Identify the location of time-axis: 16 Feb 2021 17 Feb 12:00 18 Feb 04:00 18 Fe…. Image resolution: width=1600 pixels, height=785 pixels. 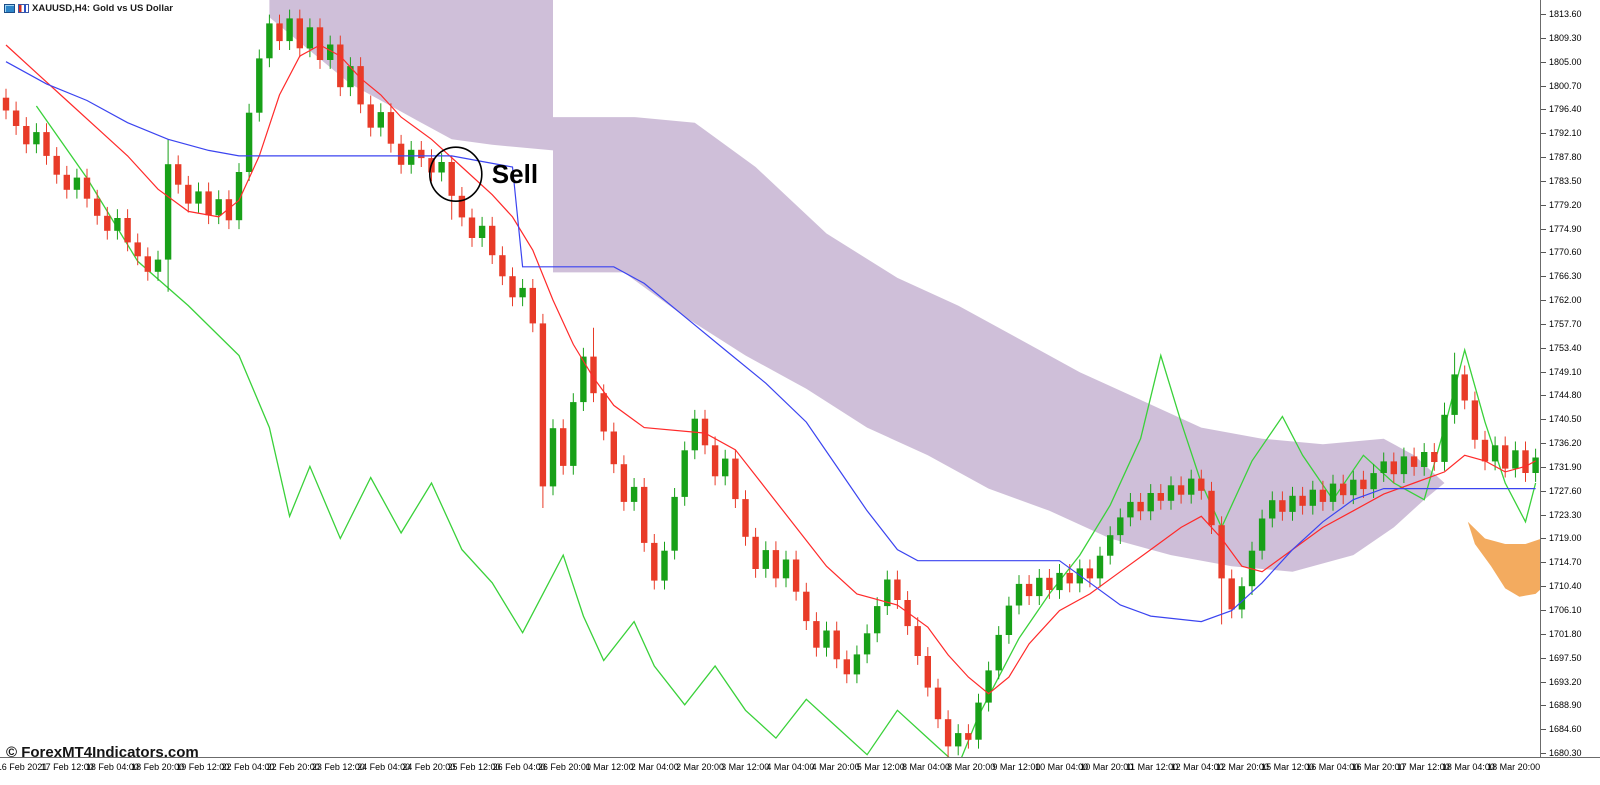
(800, 771).